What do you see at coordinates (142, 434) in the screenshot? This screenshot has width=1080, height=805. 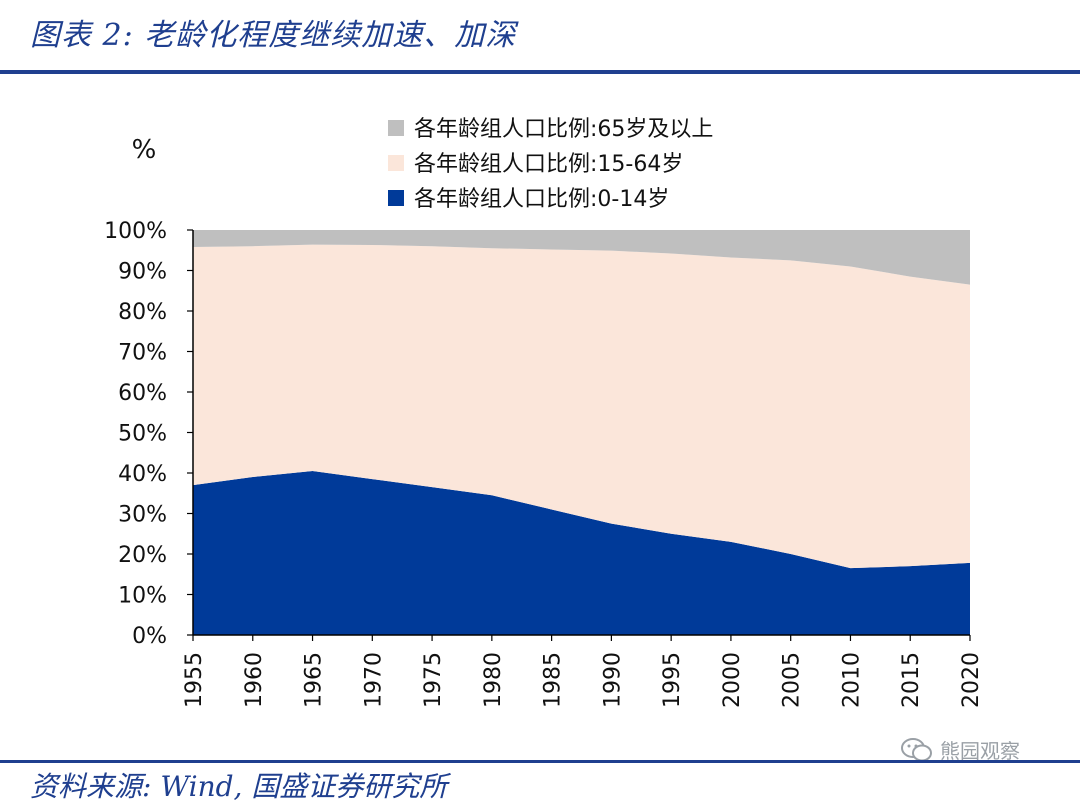 I see `y-tick-label: 50%` at bounding box center [142, 434].